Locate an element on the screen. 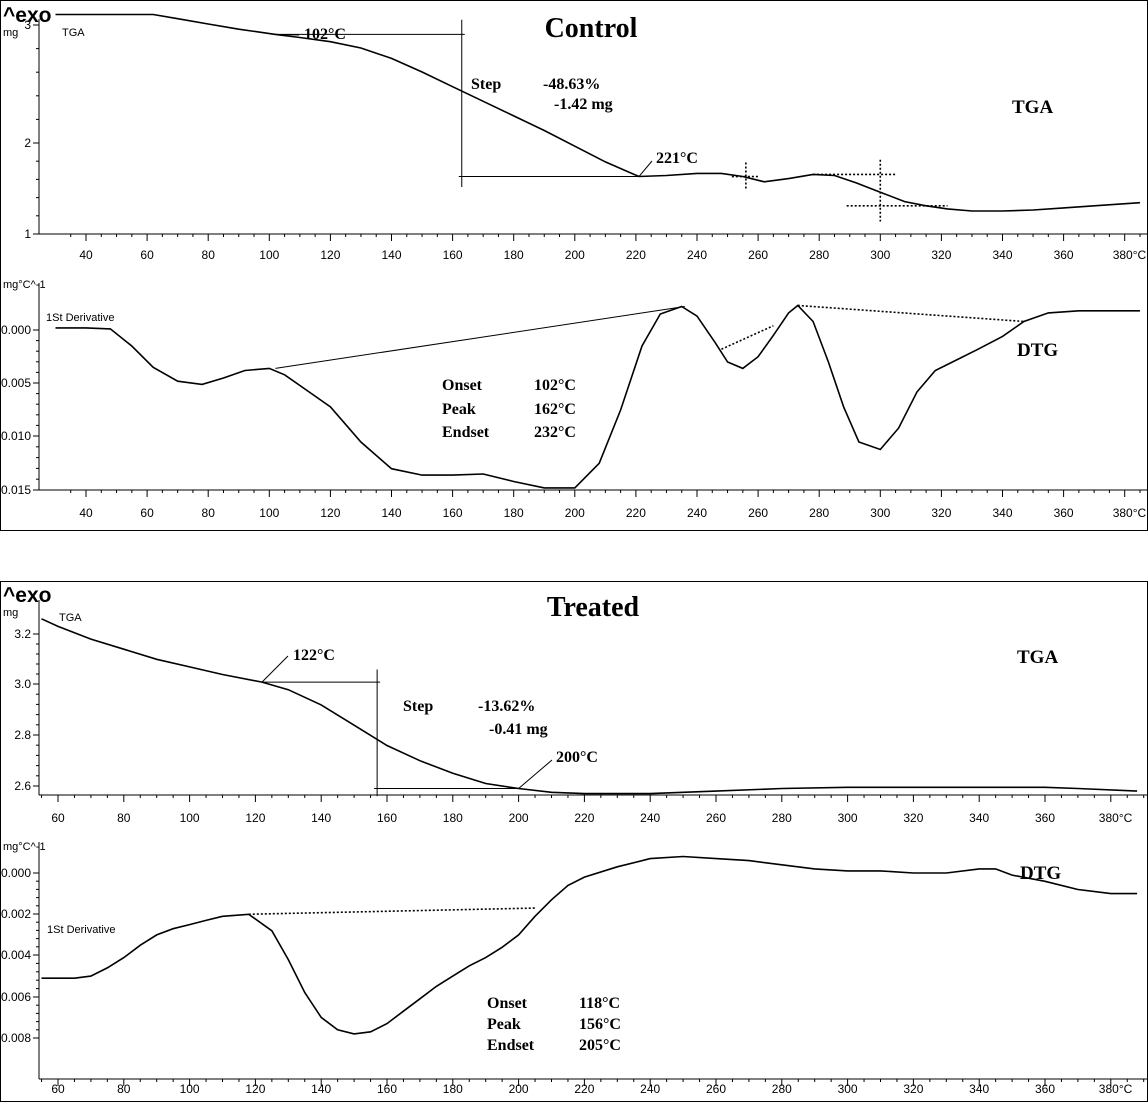 This screenshot has height=1102, width=1148. treated-dtg-y-tick-label: -0.004 is located at coordinates (16, 955).